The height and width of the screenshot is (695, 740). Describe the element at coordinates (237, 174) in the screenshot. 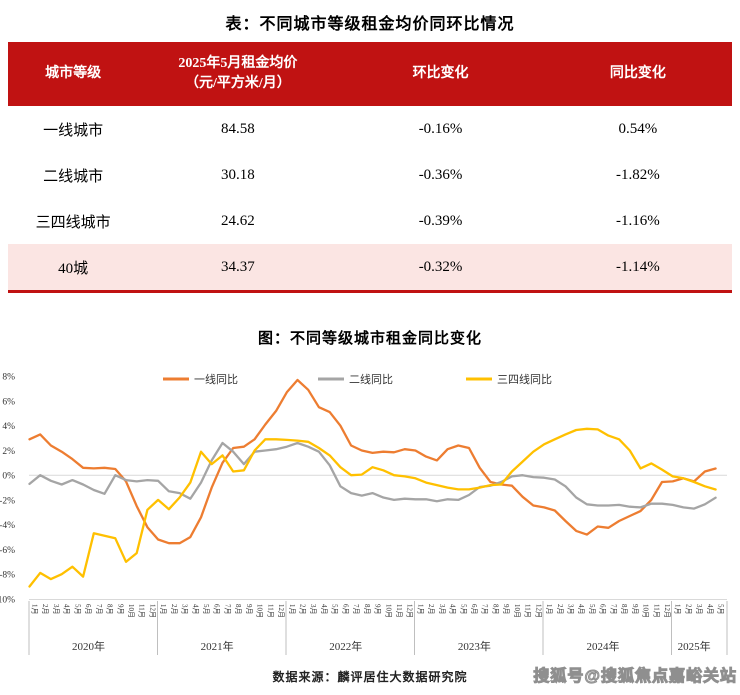

I see `table-cell: 30.18` at that location.